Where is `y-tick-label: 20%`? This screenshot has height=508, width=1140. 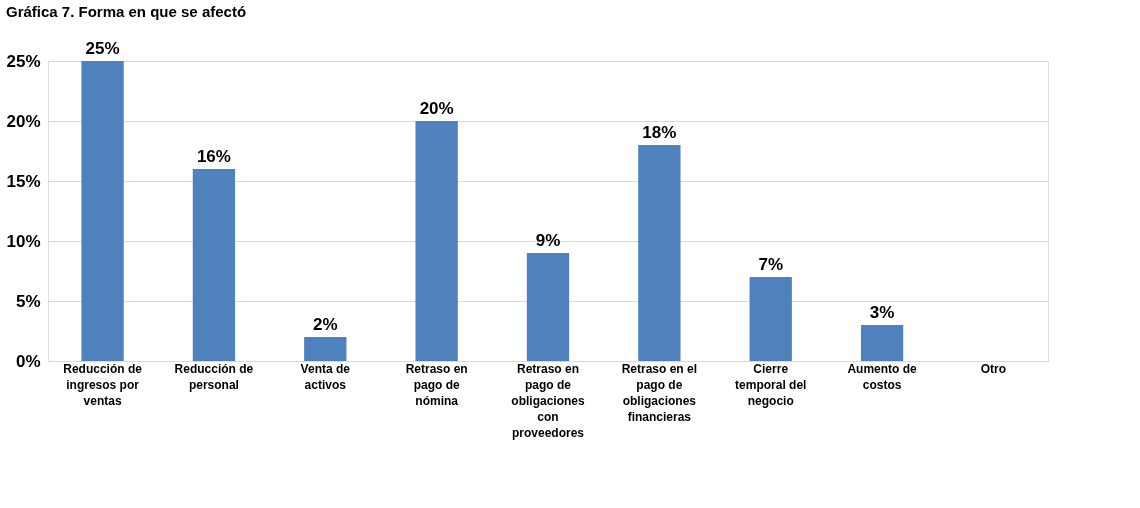
y-tick-label: 20% is located at coordinates (23, 121).